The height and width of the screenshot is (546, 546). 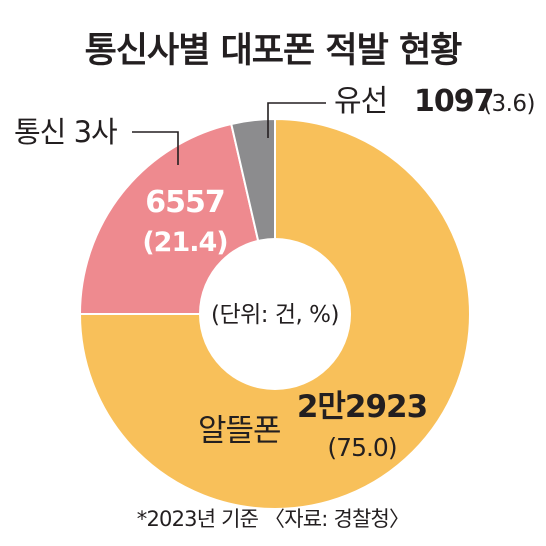 I want to click on donut-hole, so click(x=275, y=314).